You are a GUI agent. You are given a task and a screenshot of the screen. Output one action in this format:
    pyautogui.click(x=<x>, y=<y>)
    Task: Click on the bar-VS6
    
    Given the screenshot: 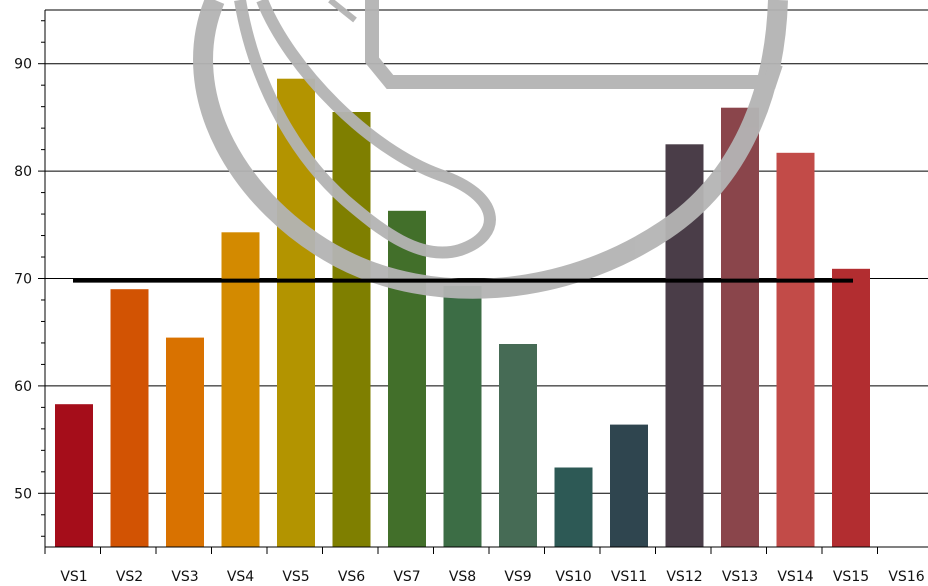 What is the action you would take?
    pyautogui.click(x=351, y=329)
    